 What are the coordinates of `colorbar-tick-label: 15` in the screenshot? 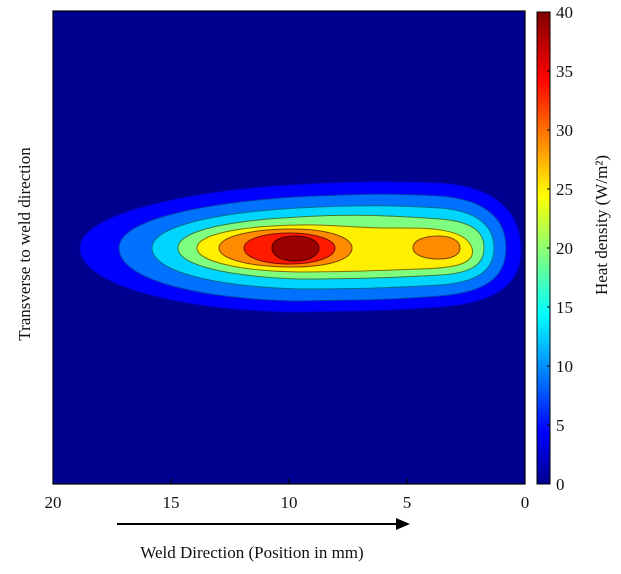 It's located at (564, 307).